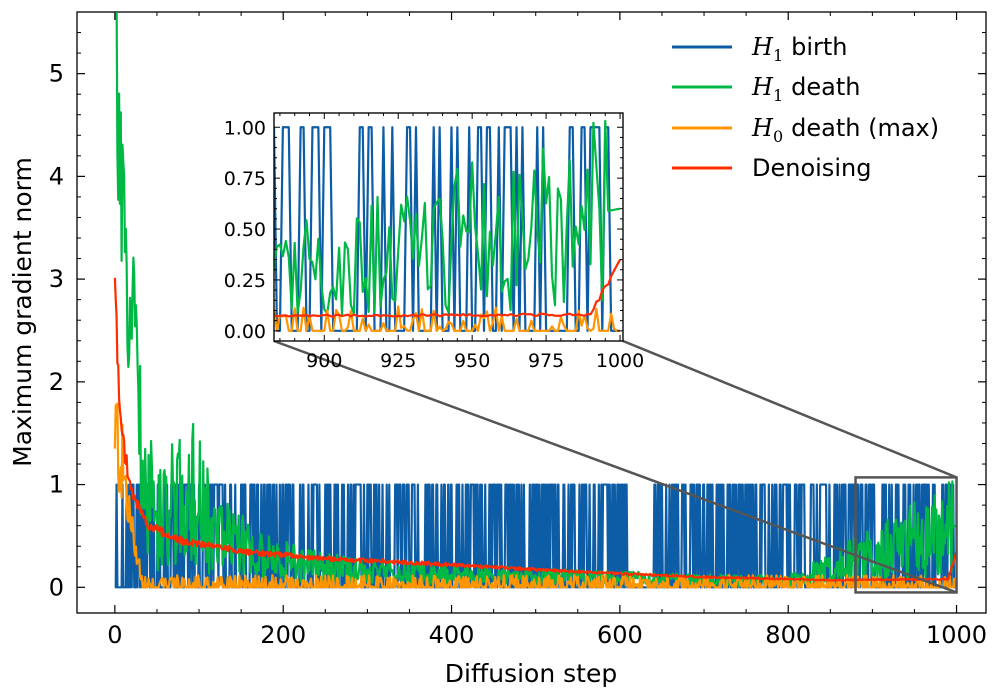 The image size is (997, 697). What do you see at coordinates (546, 361) in the screenshot?
I see `inset-x-tick-label: 975` at bounding box center [546, 361].